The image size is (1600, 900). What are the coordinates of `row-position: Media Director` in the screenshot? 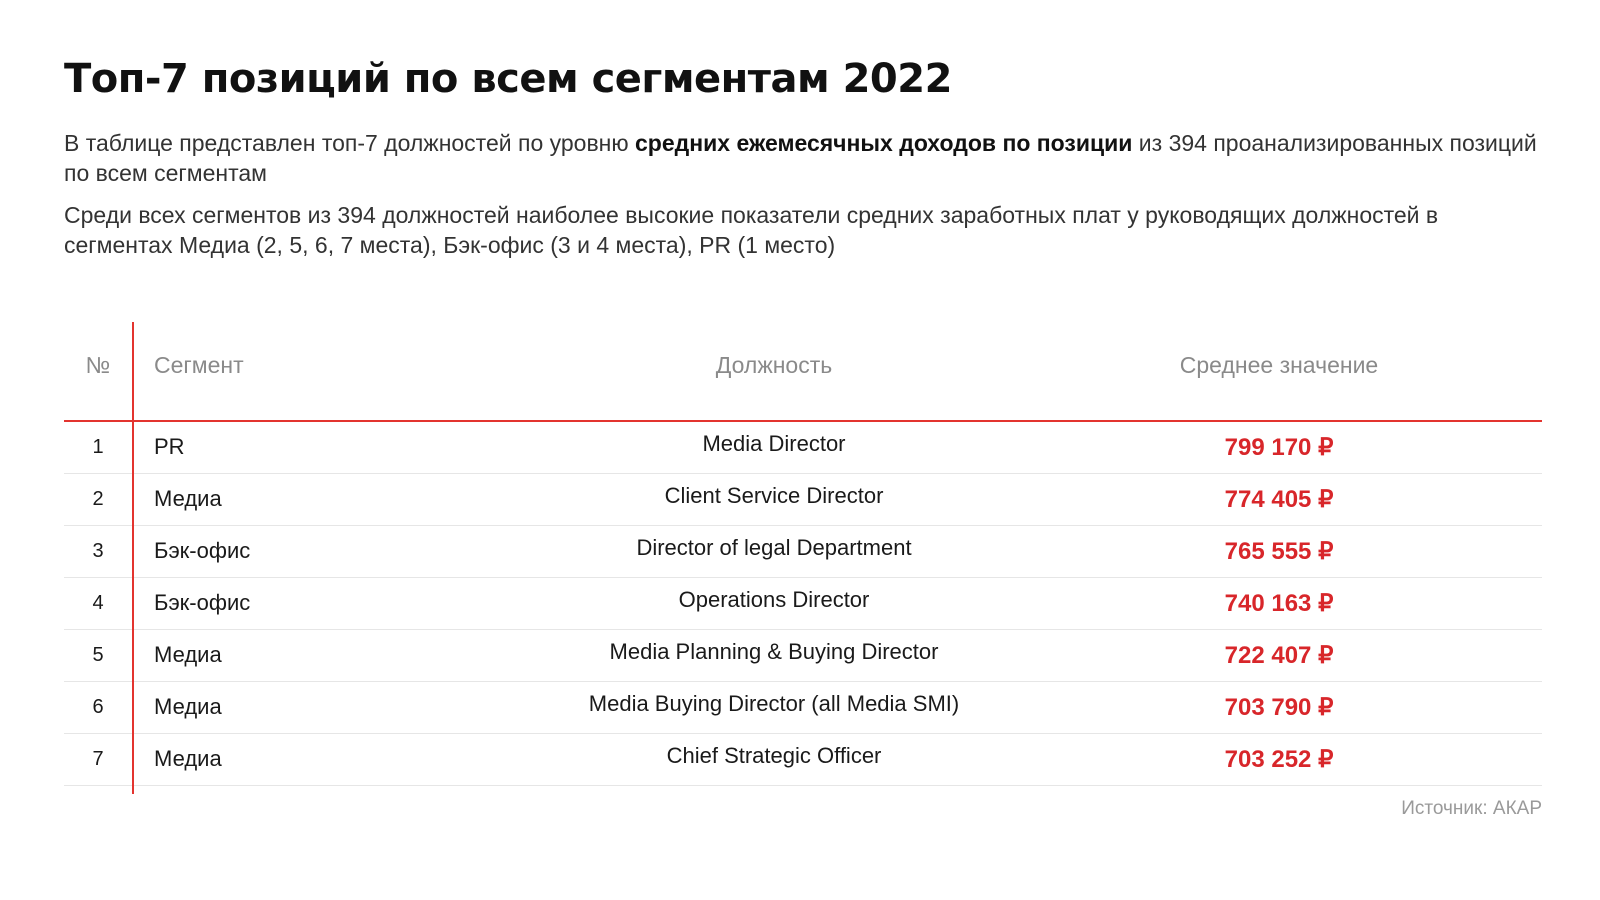 It's located at (774, 443).